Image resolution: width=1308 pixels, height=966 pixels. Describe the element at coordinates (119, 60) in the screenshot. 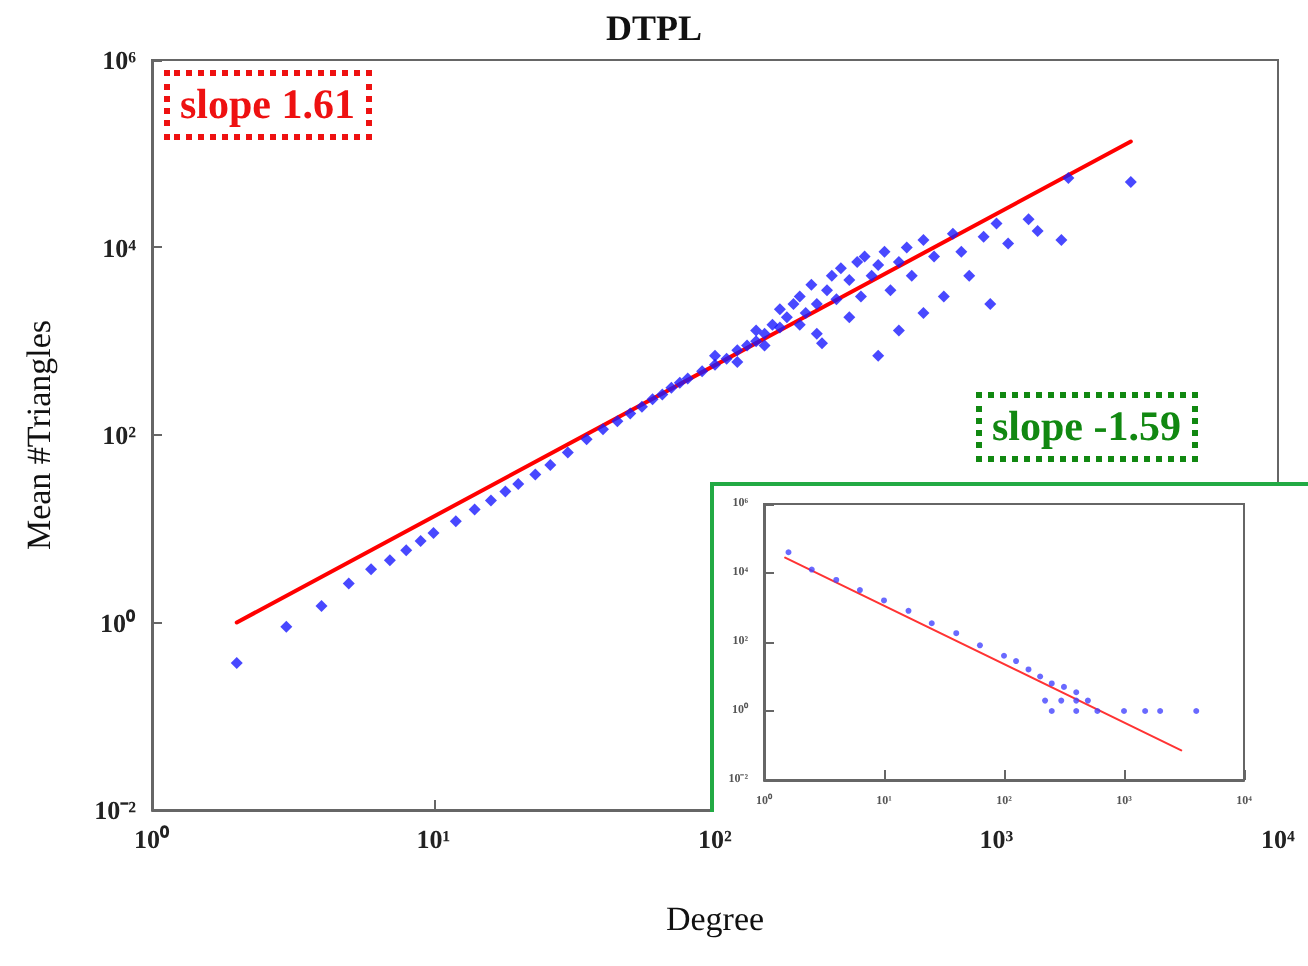

I see `y-tick-label: 10⁶` at that location.